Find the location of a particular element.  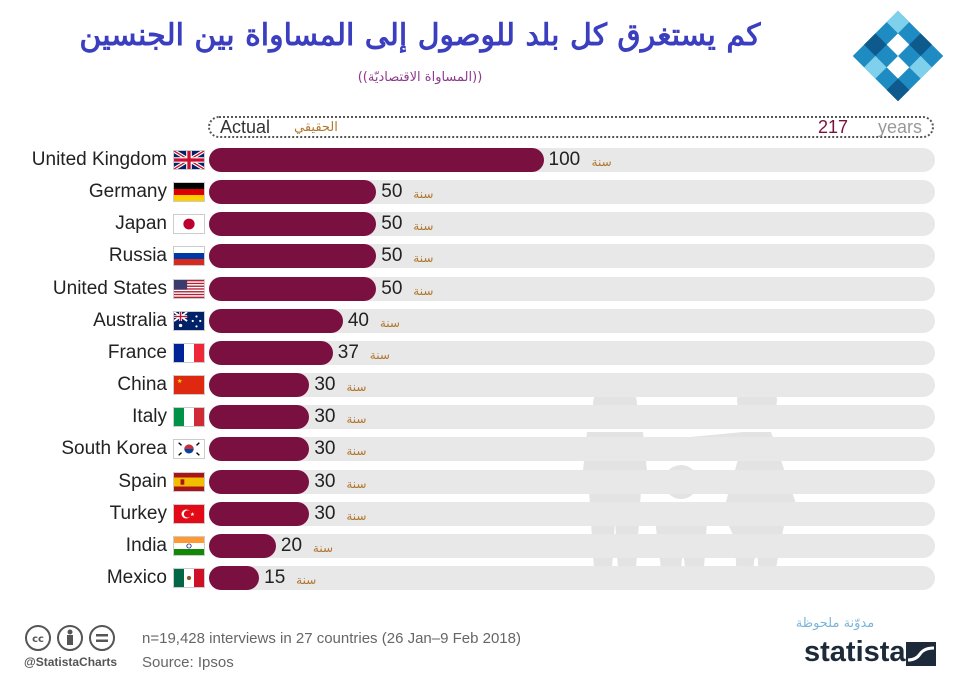

bar-row: Italy 30 سنة is located at coordinates (480, 417).